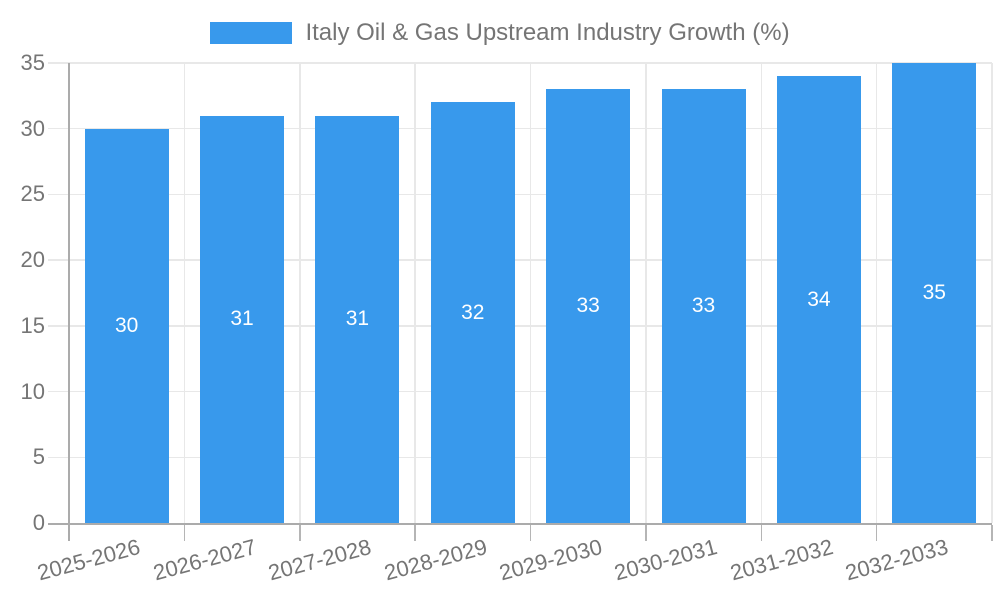  What do you see at coordinates (32, 391) in the screenshot?
I see `y-tick-label: 10` at bounding box center [32, 391].